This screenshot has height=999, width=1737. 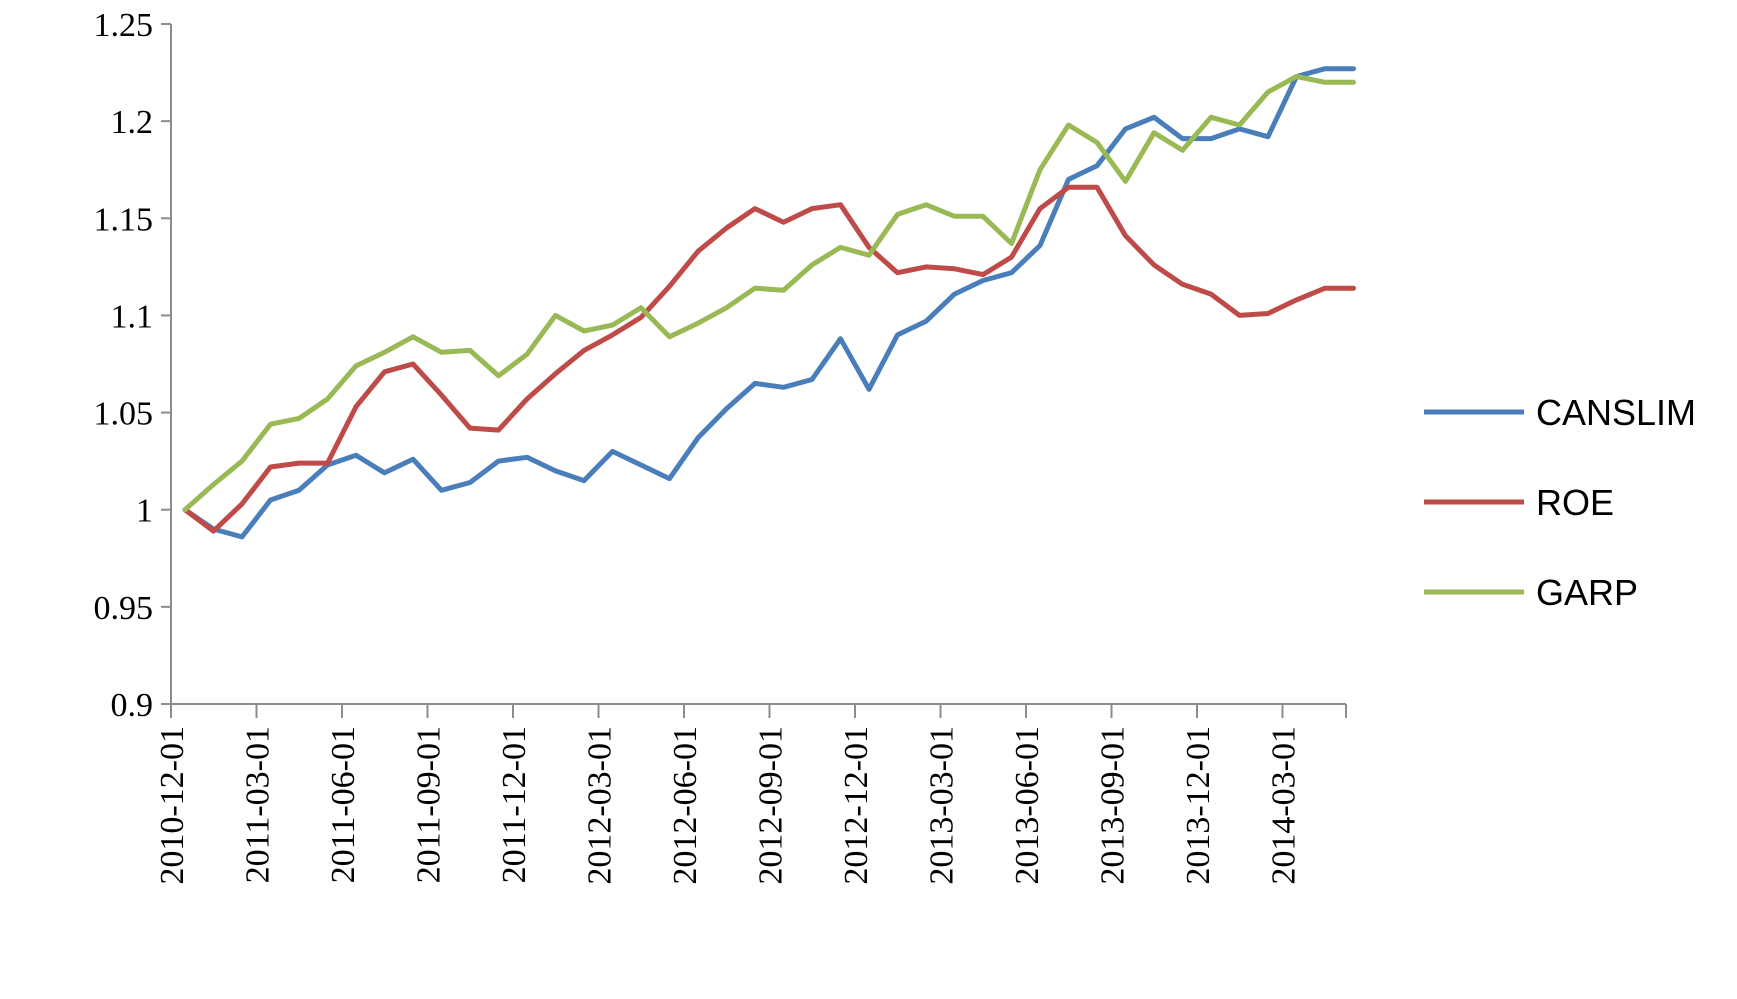 What do you see at coordinates (132, 122) in the screenshot?
I see `y-tick-label: 1.2` at bounding box center [132, 122].